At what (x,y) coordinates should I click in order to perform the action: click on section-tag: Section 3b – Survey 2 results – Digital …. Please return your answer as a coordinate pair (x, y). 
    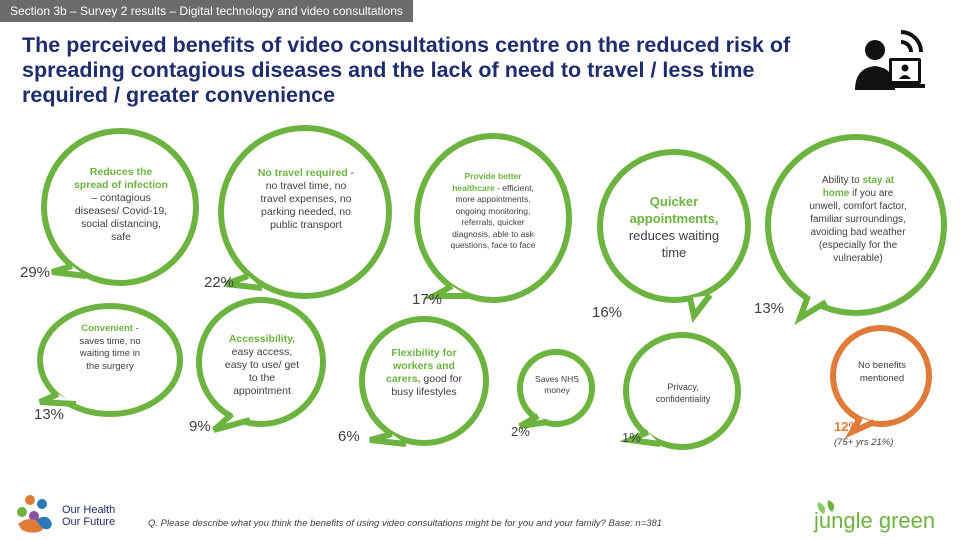
    Looking at the image, I should click on (206, 11).